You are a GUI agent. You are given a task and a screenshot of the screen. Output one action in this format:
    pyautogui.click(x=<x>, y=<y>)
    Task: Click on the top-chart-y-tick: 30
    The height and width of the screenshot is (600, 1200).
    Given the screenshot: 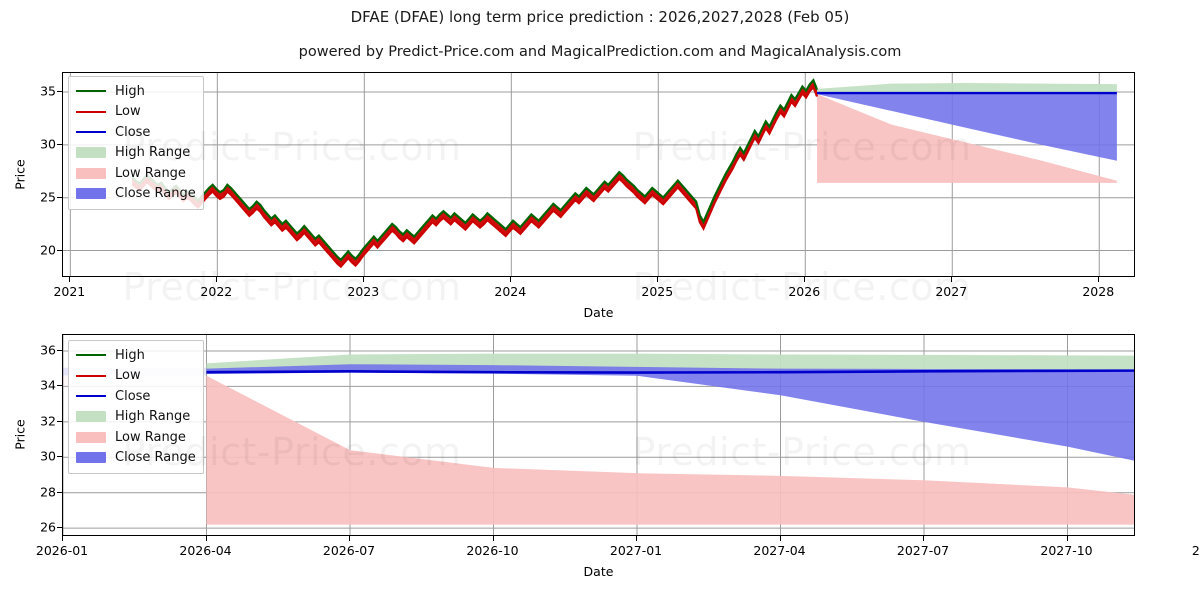 What is the action you would take?
    pyautogui.click(x=48, y=144)
    